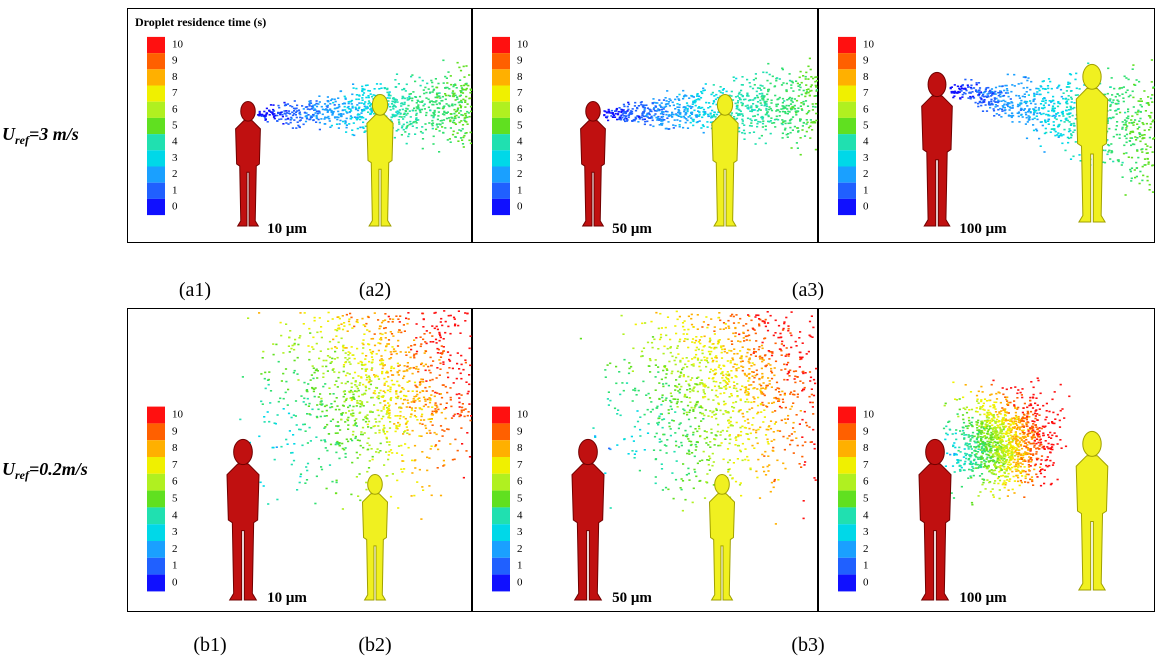  Describe the element at coordinates (866, 126) in the screenshot. I see `colorbar-tick: 5` at that location.